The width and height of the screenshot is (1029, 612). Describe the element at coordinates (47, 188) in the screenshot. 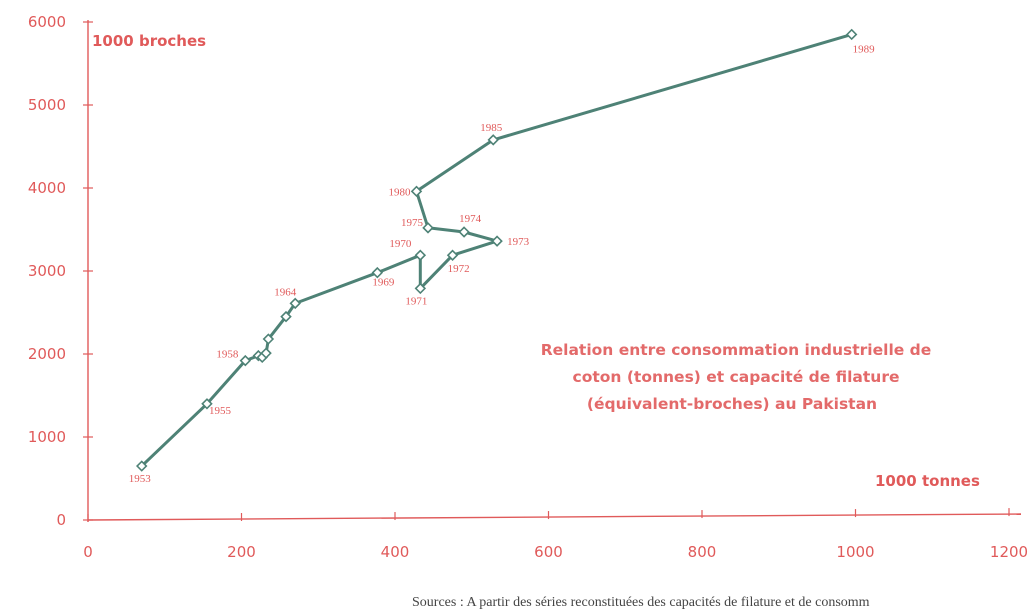

I see `y-tick-label: 4000` at that location.